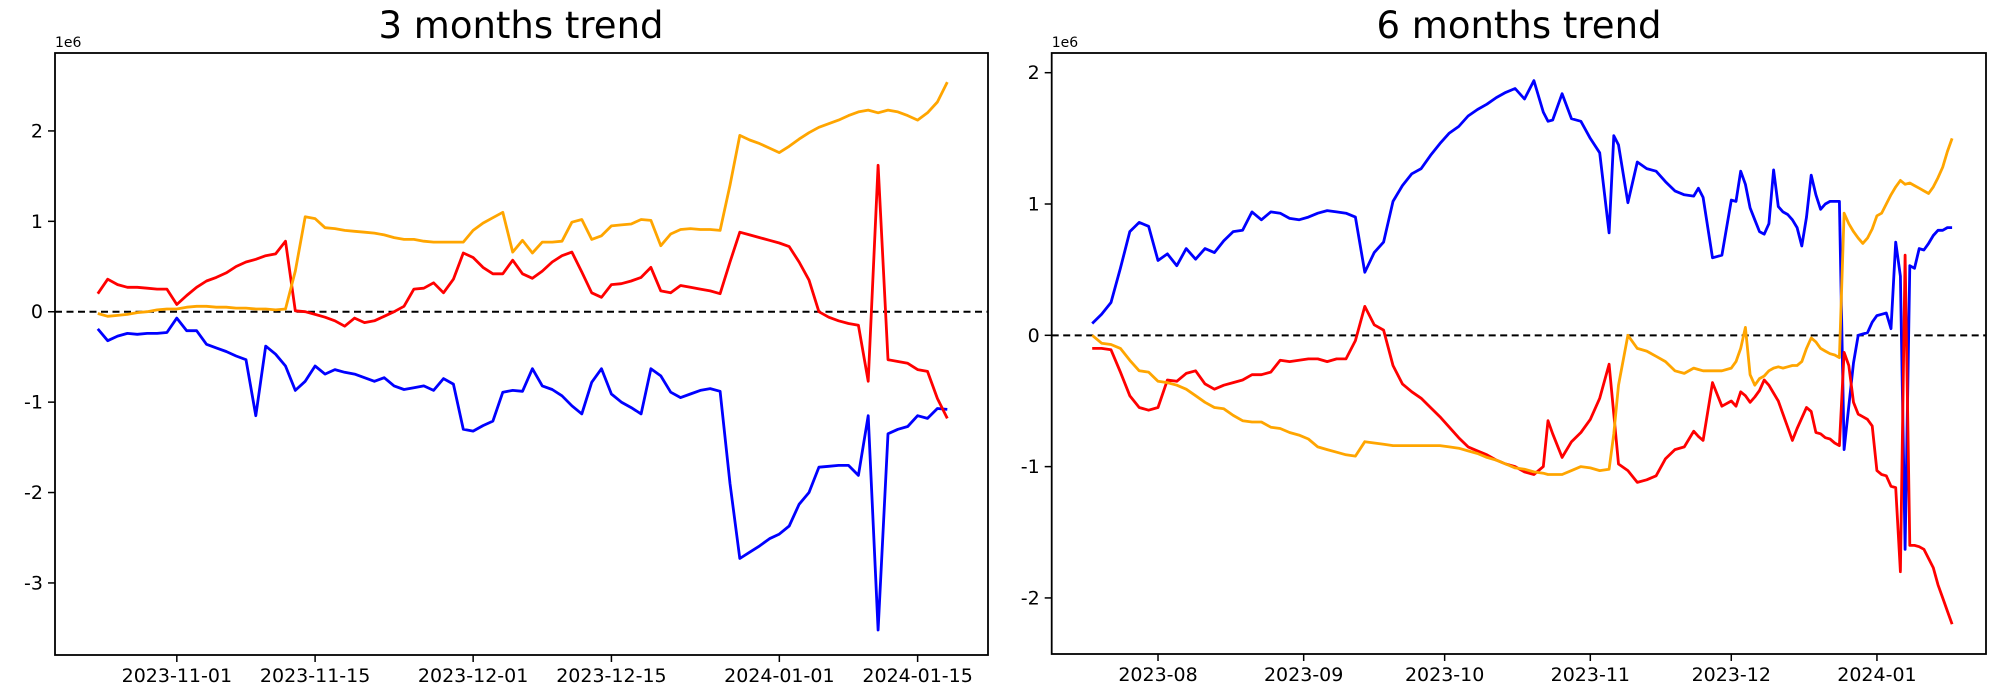 The image size is (2000, 700). I want to click on x-tick-label: 2024-01-15, so click(917, 676).